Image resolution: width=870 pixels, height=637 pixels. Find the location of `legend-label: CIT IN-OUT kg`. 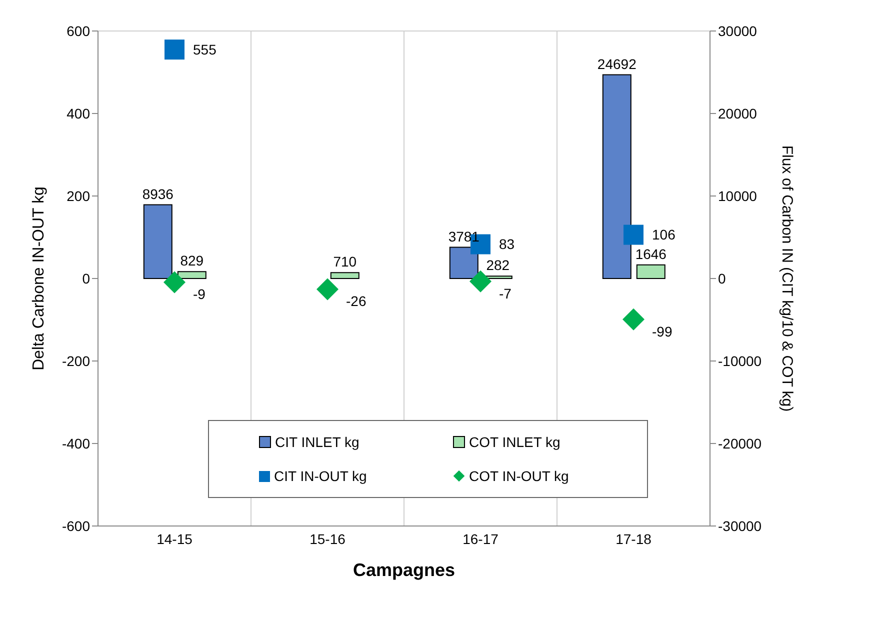

legend-label: CIT IN-OUT kg is located at coordinates (320, 476).